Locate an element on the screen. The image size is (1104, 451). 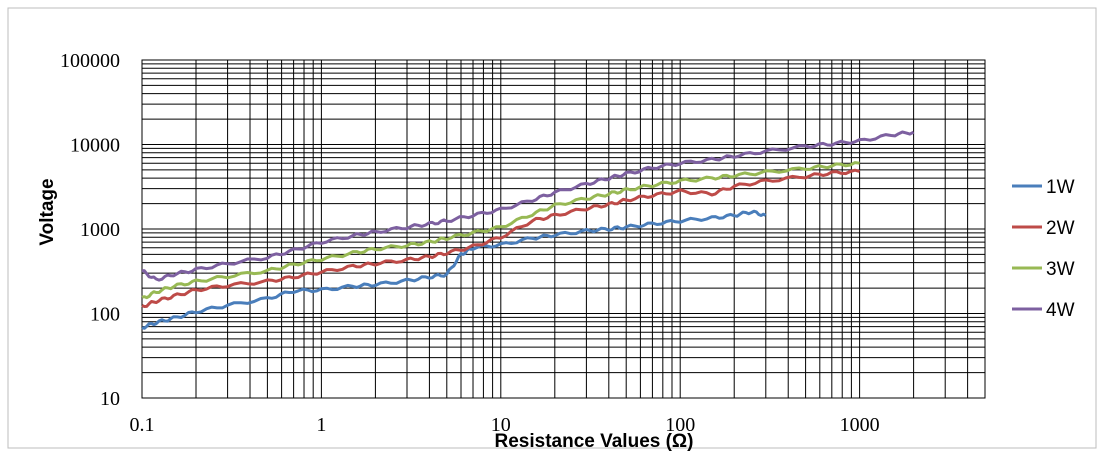
y-axis-label: Voltage is located at coordinates (47, 211).